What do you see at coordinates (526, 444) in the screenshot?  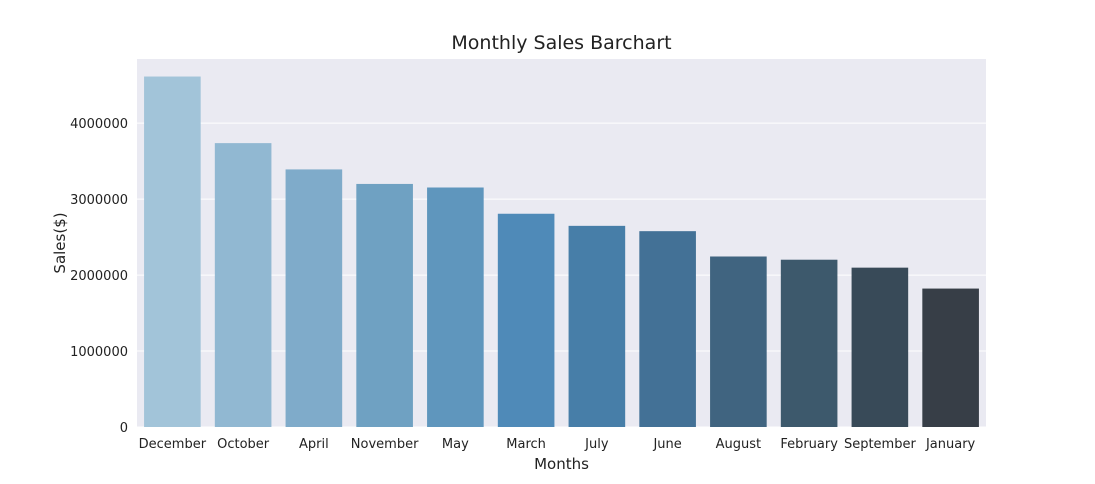 I see `x-tick-label: March` at bounding box center [526, 444].